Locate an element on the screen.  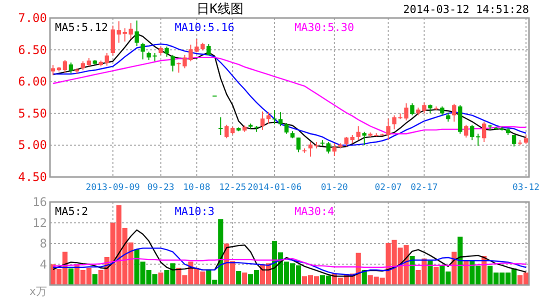
text: MA5:2 is located at coordinates (71, 211).